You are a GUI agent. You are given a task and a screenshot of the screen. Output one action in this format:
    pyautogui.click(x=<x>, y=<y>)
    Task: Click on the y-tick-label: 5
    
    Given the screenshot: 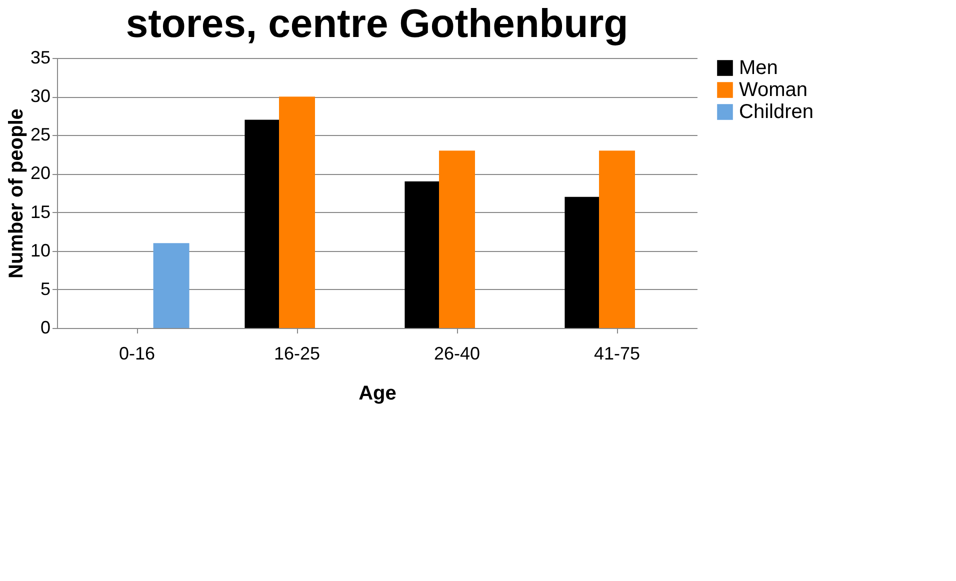 What is the action you would take?
    pyautogui.click(x=45, y=288)
    